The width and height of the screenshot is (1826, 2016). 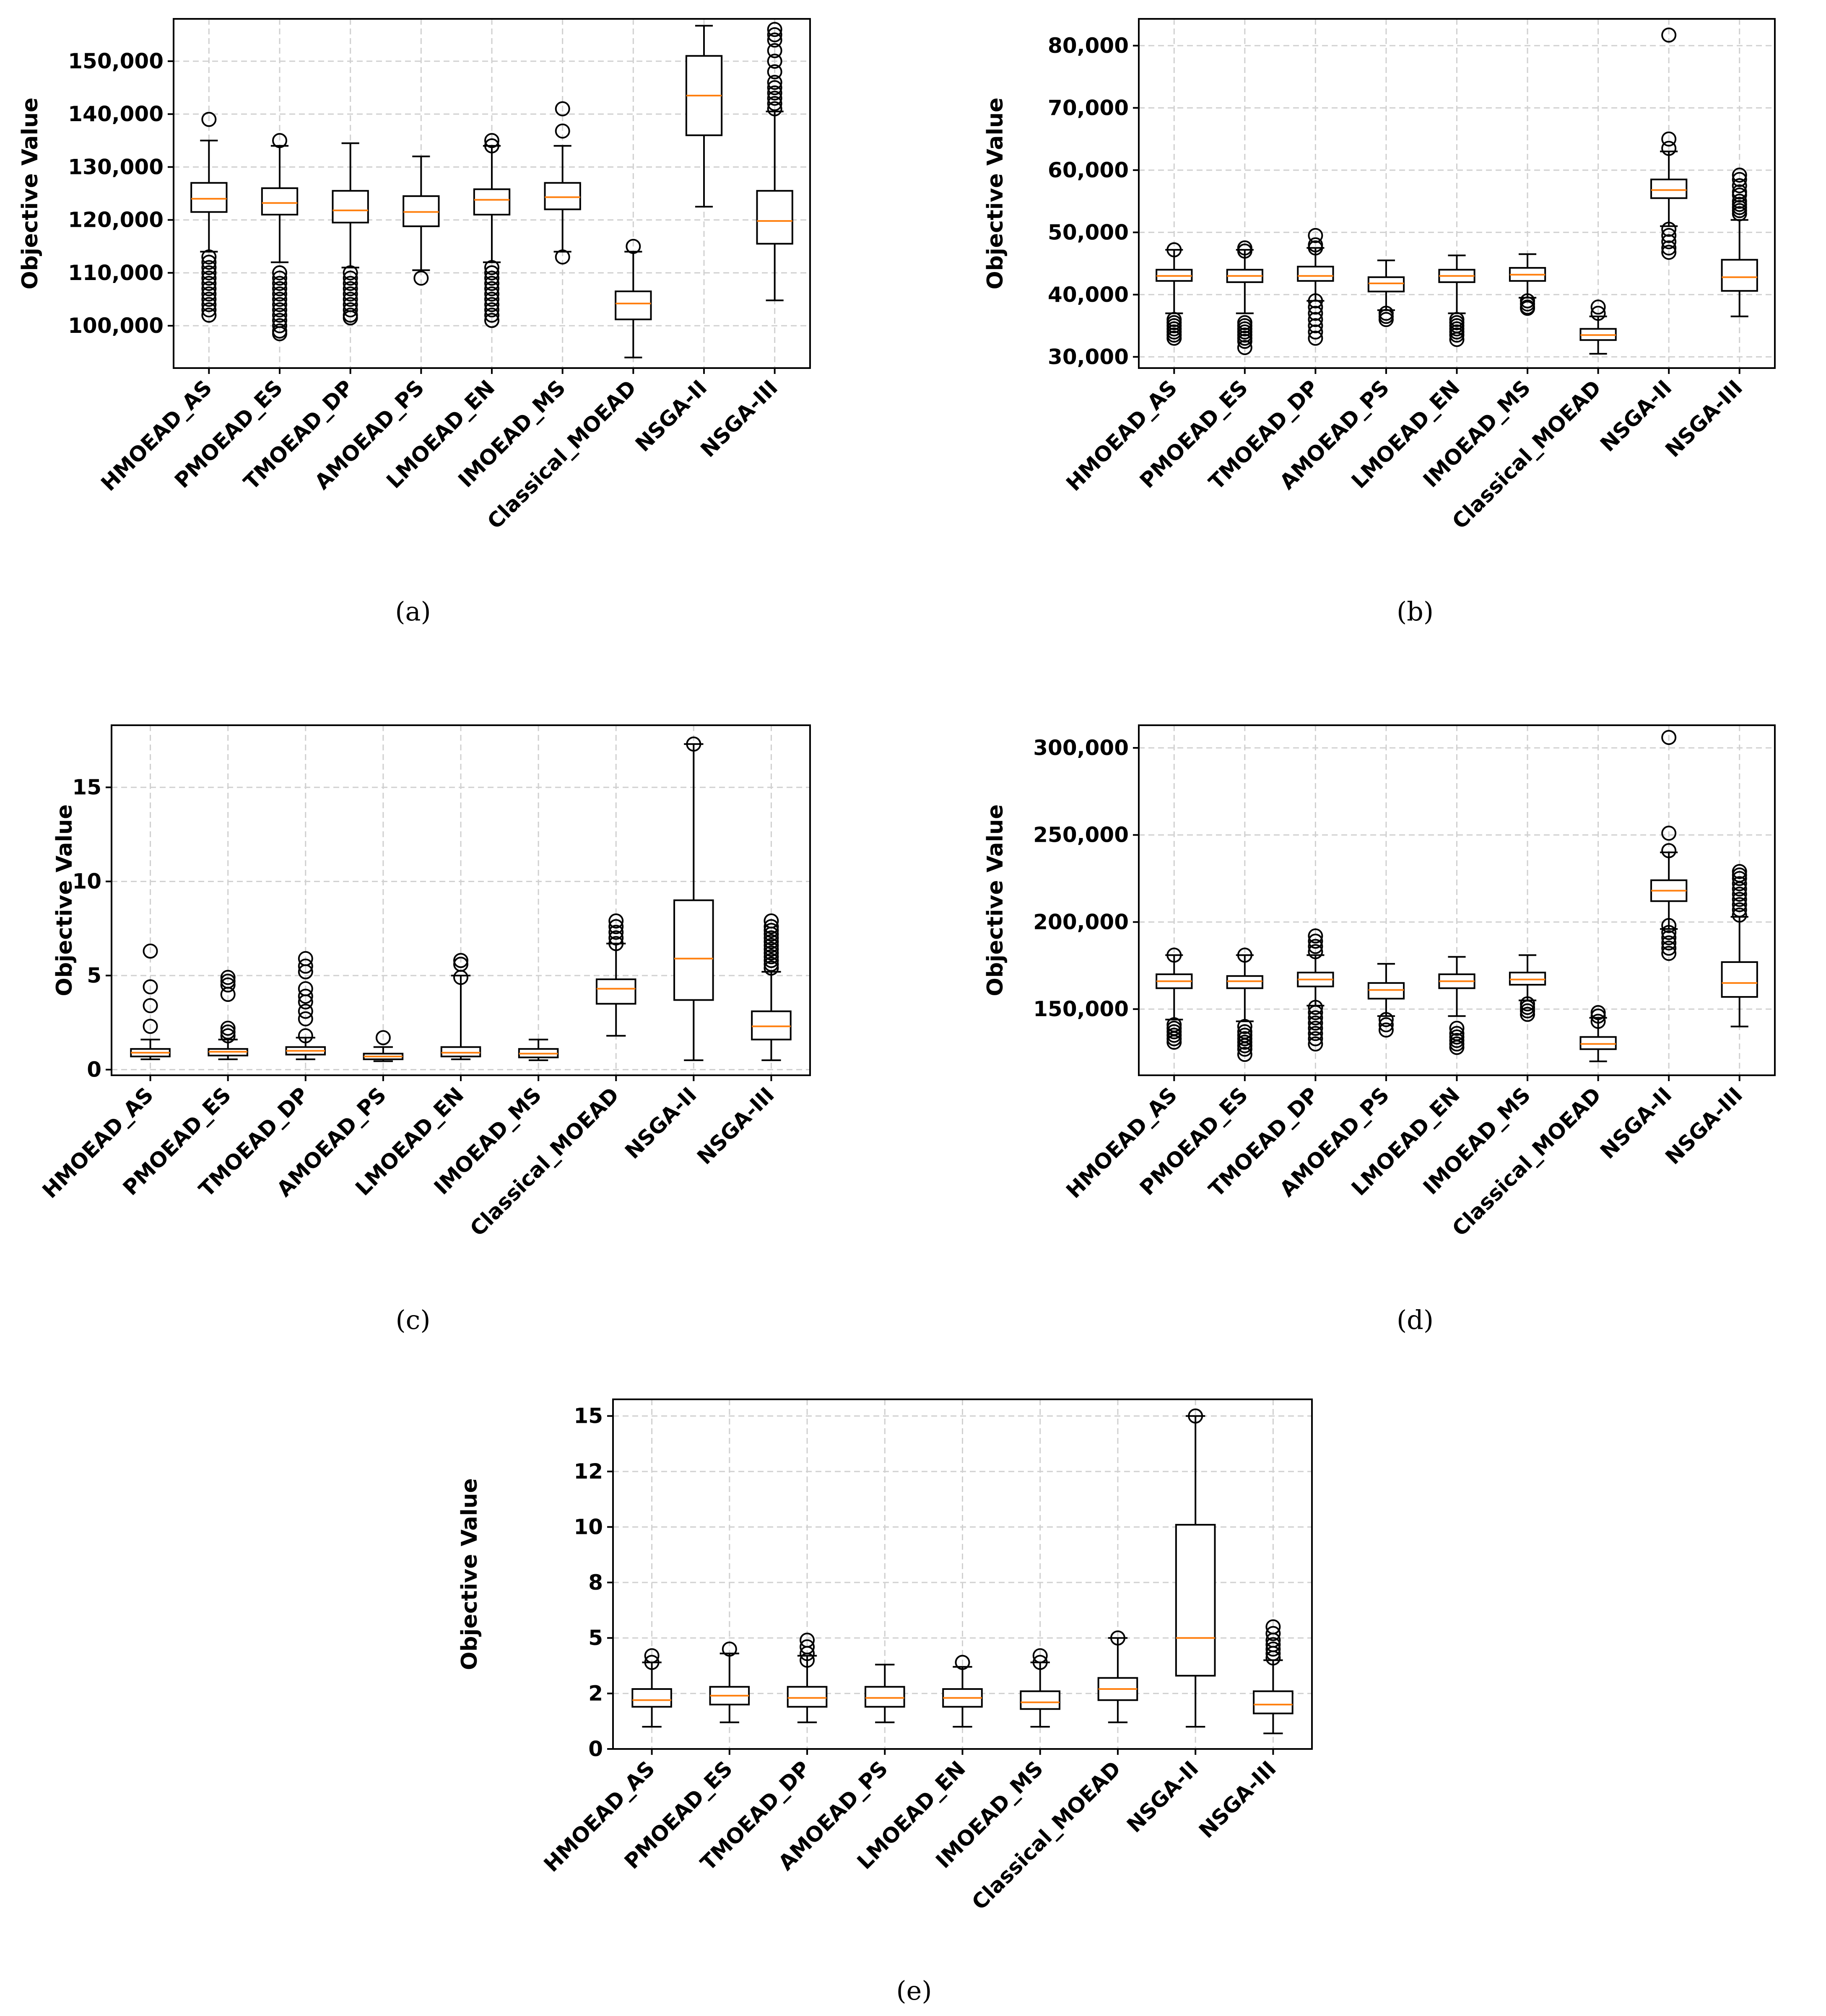 I want to click on y-tick-label: 150,000, so click(x=1081, y=1009).